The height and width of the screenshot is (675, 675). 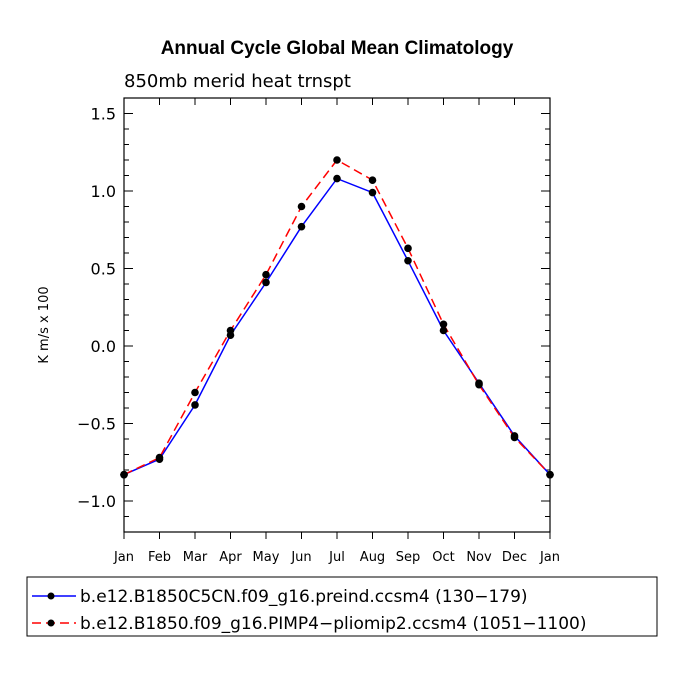 I want to click on x-tick-label: May, so click(x=266, y=557).